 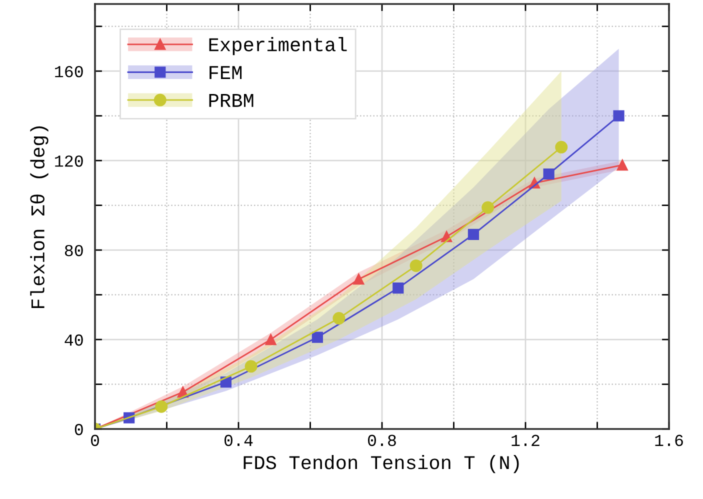 I want to click on x-tick-label: 0.8, so click(x=382, y=440).